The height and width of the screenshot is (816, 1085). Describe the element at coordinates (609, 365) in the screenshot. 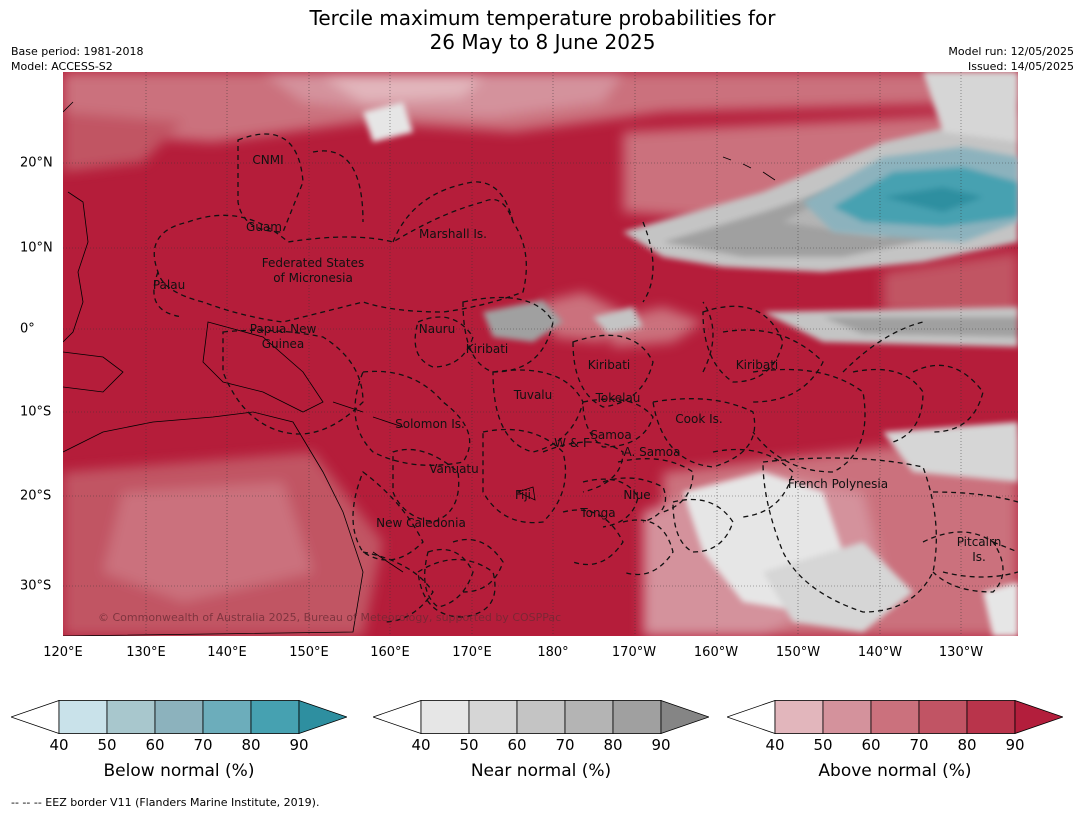

I see `label-kiribati-central: Kiribati` at that location.